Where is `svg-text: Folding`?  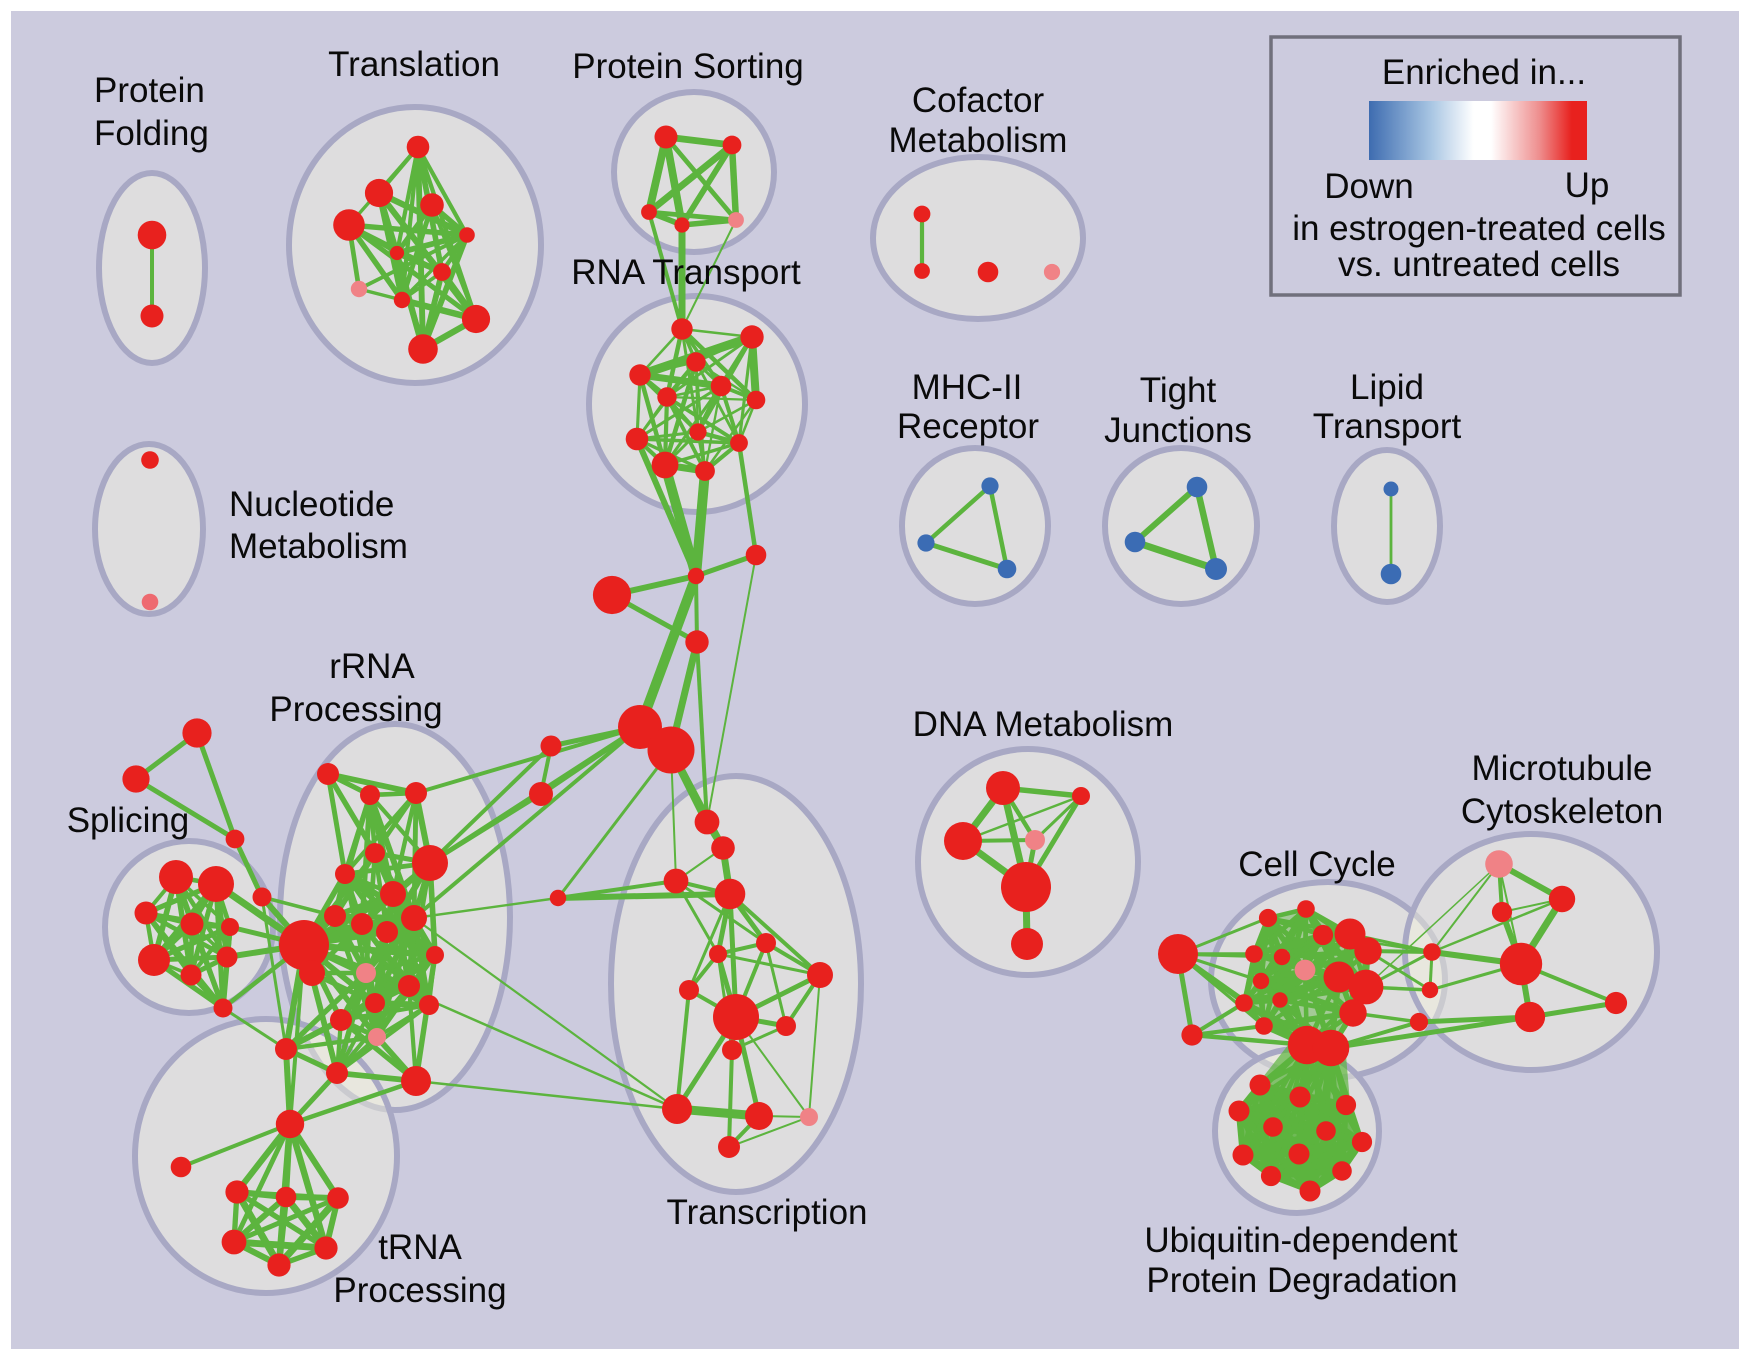
svg-text: Folding is located at coordinates (151, 133).